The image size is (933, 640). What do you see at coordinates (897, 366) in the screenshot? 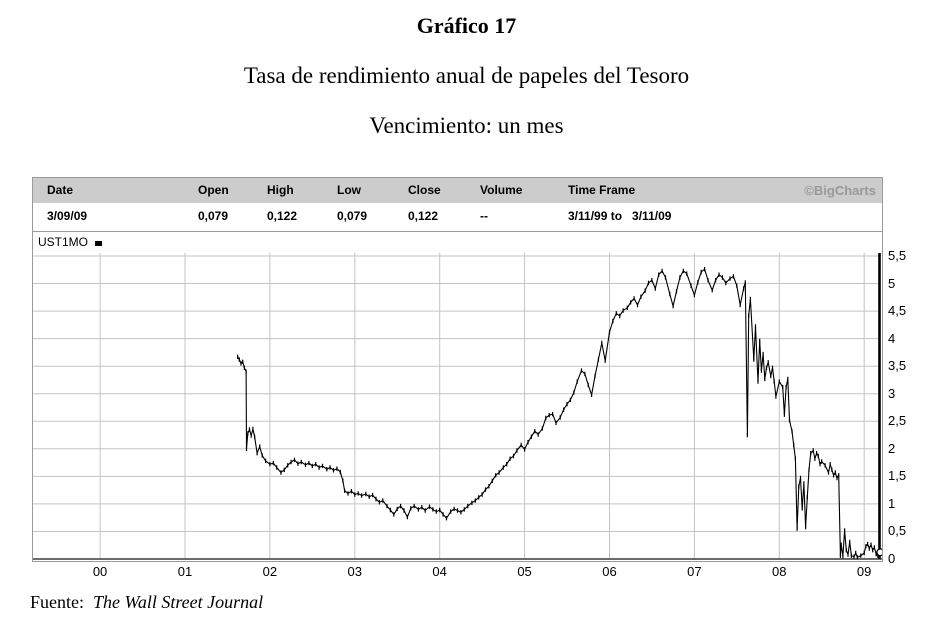
I see `y-tick-label: 3,5` at bounding box center [897, 366].